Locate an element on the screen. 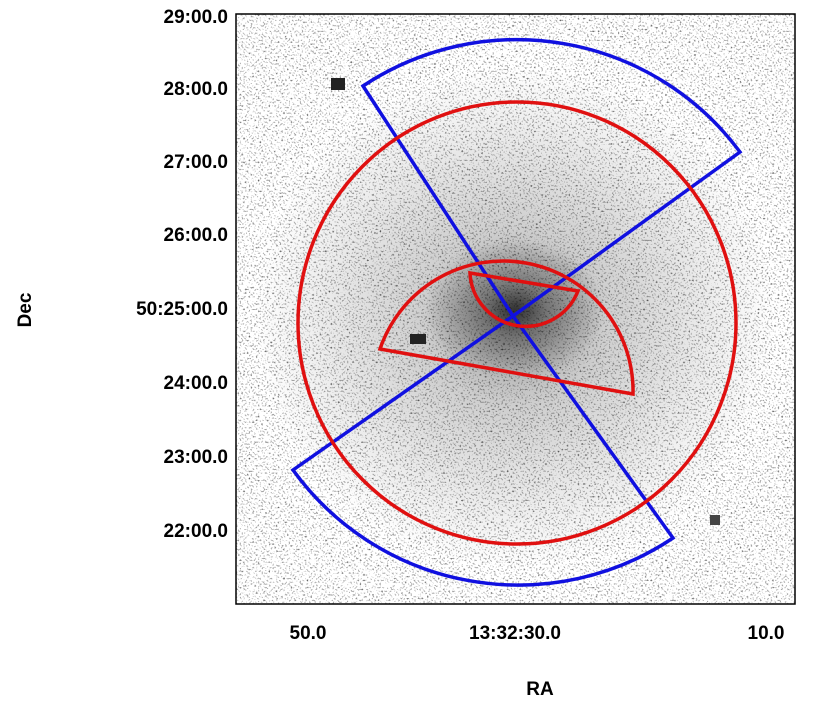 The image size is (830, 709). y-tick-label: 22:00.0 is located at coordinates (196, 531).